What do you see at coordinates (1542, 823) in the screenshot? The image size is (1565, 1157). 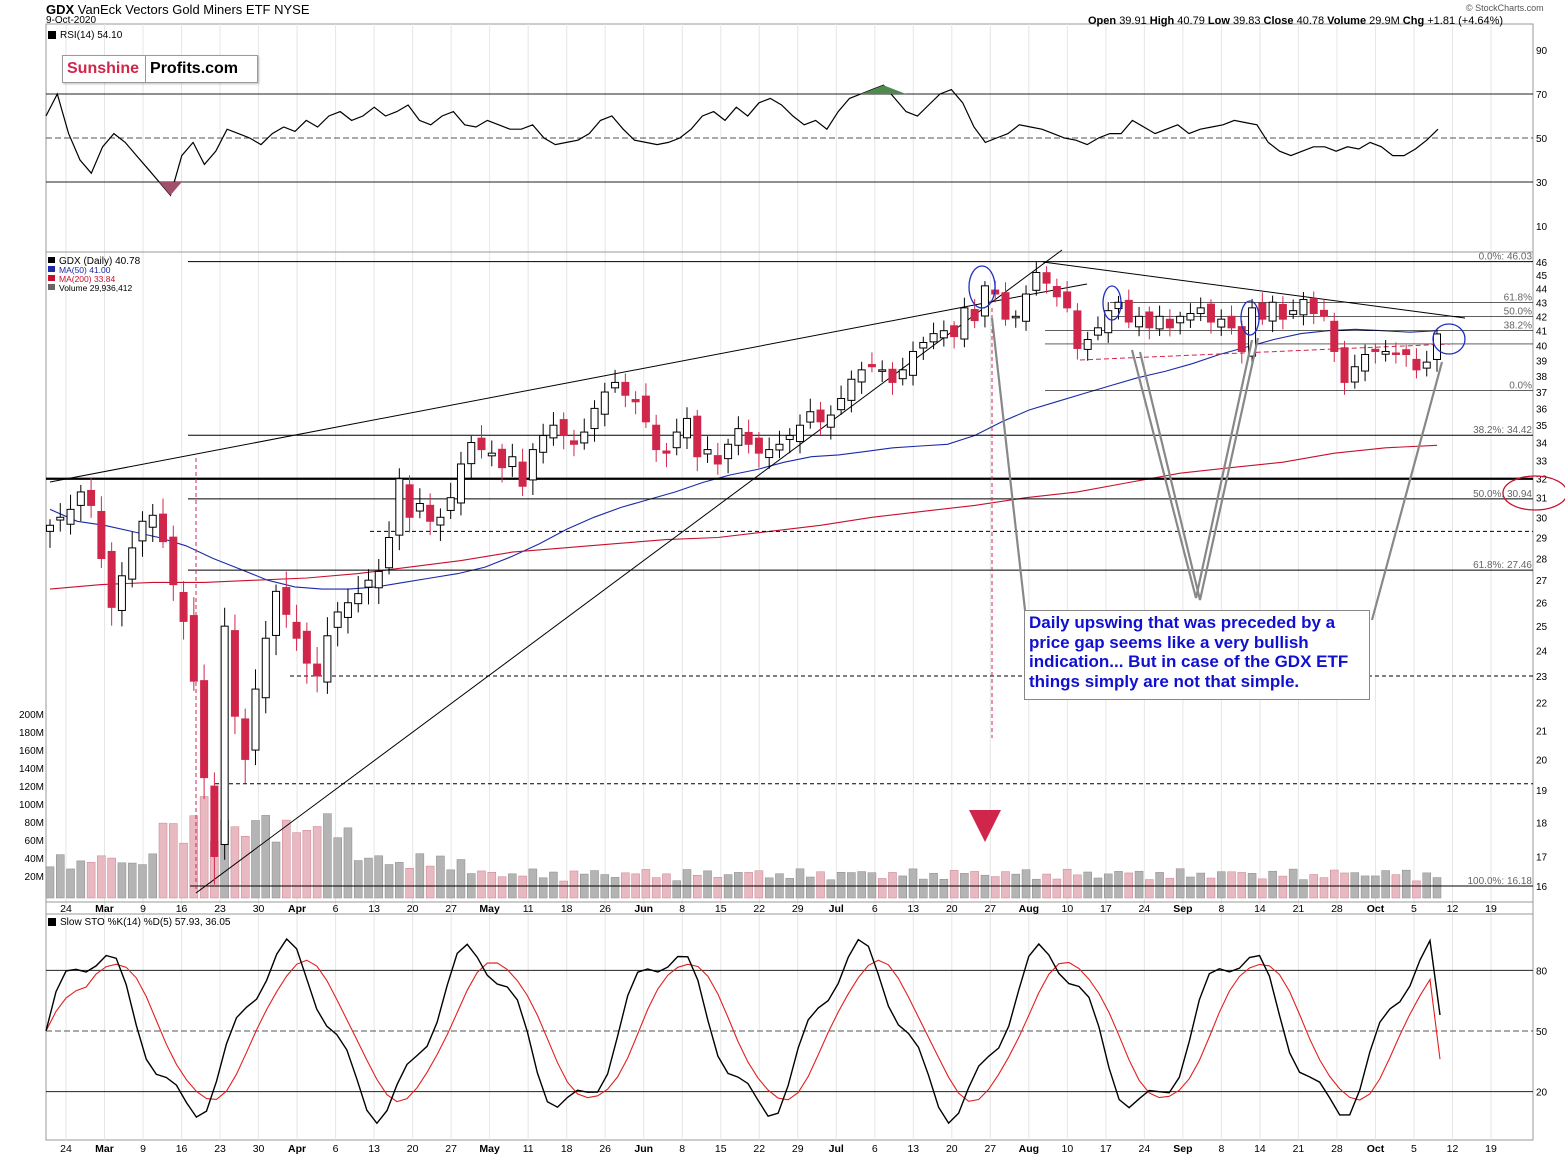 I see `price-y-tick: 18` at bounding box center [1542, 823].